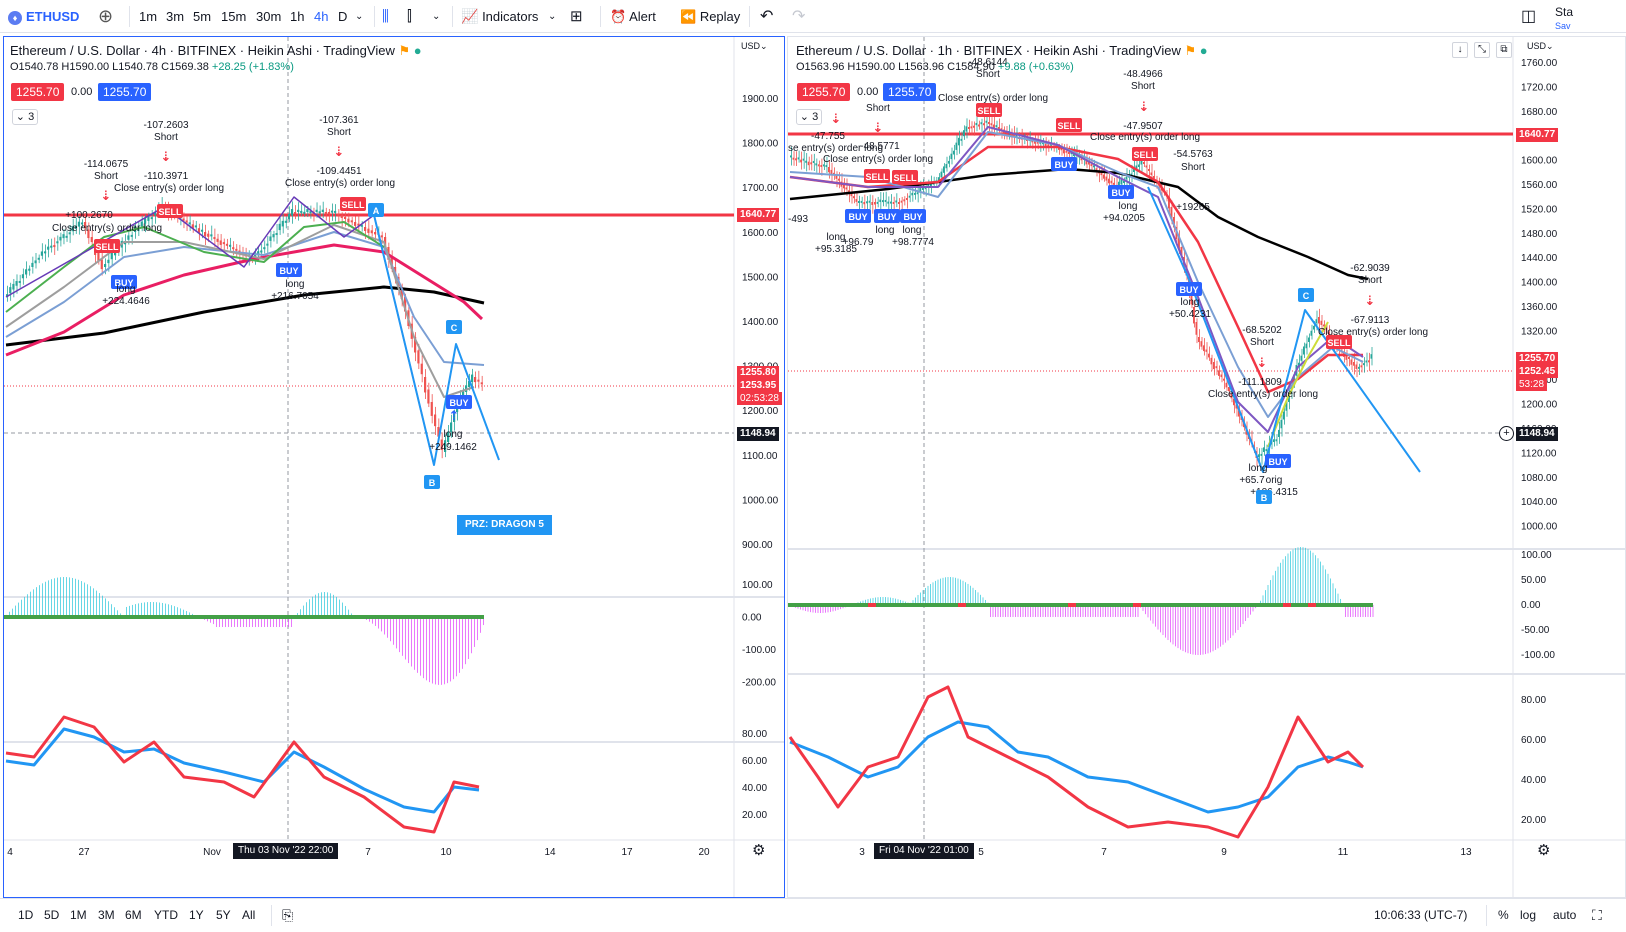  I want to click on heikin-ashi-icon: ⫿, so click(409, 16).